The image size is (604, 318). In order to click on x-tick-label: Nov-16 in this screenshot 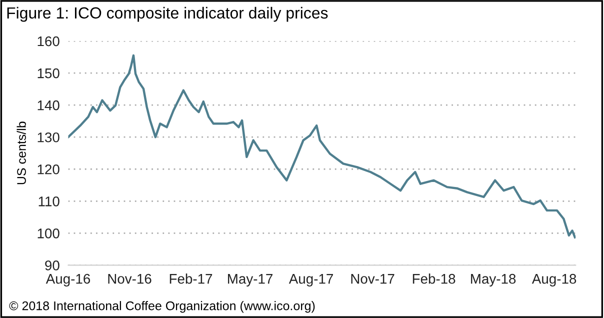, I will do `click(130, 279)`.